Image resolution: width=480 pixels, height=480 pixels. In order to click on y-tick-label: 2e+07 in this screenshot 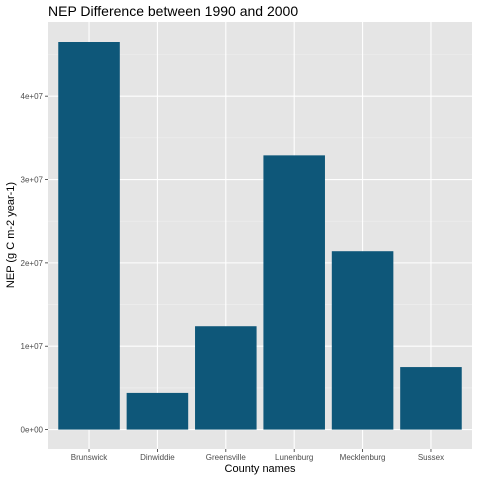, I will do `click(32, 263)`.